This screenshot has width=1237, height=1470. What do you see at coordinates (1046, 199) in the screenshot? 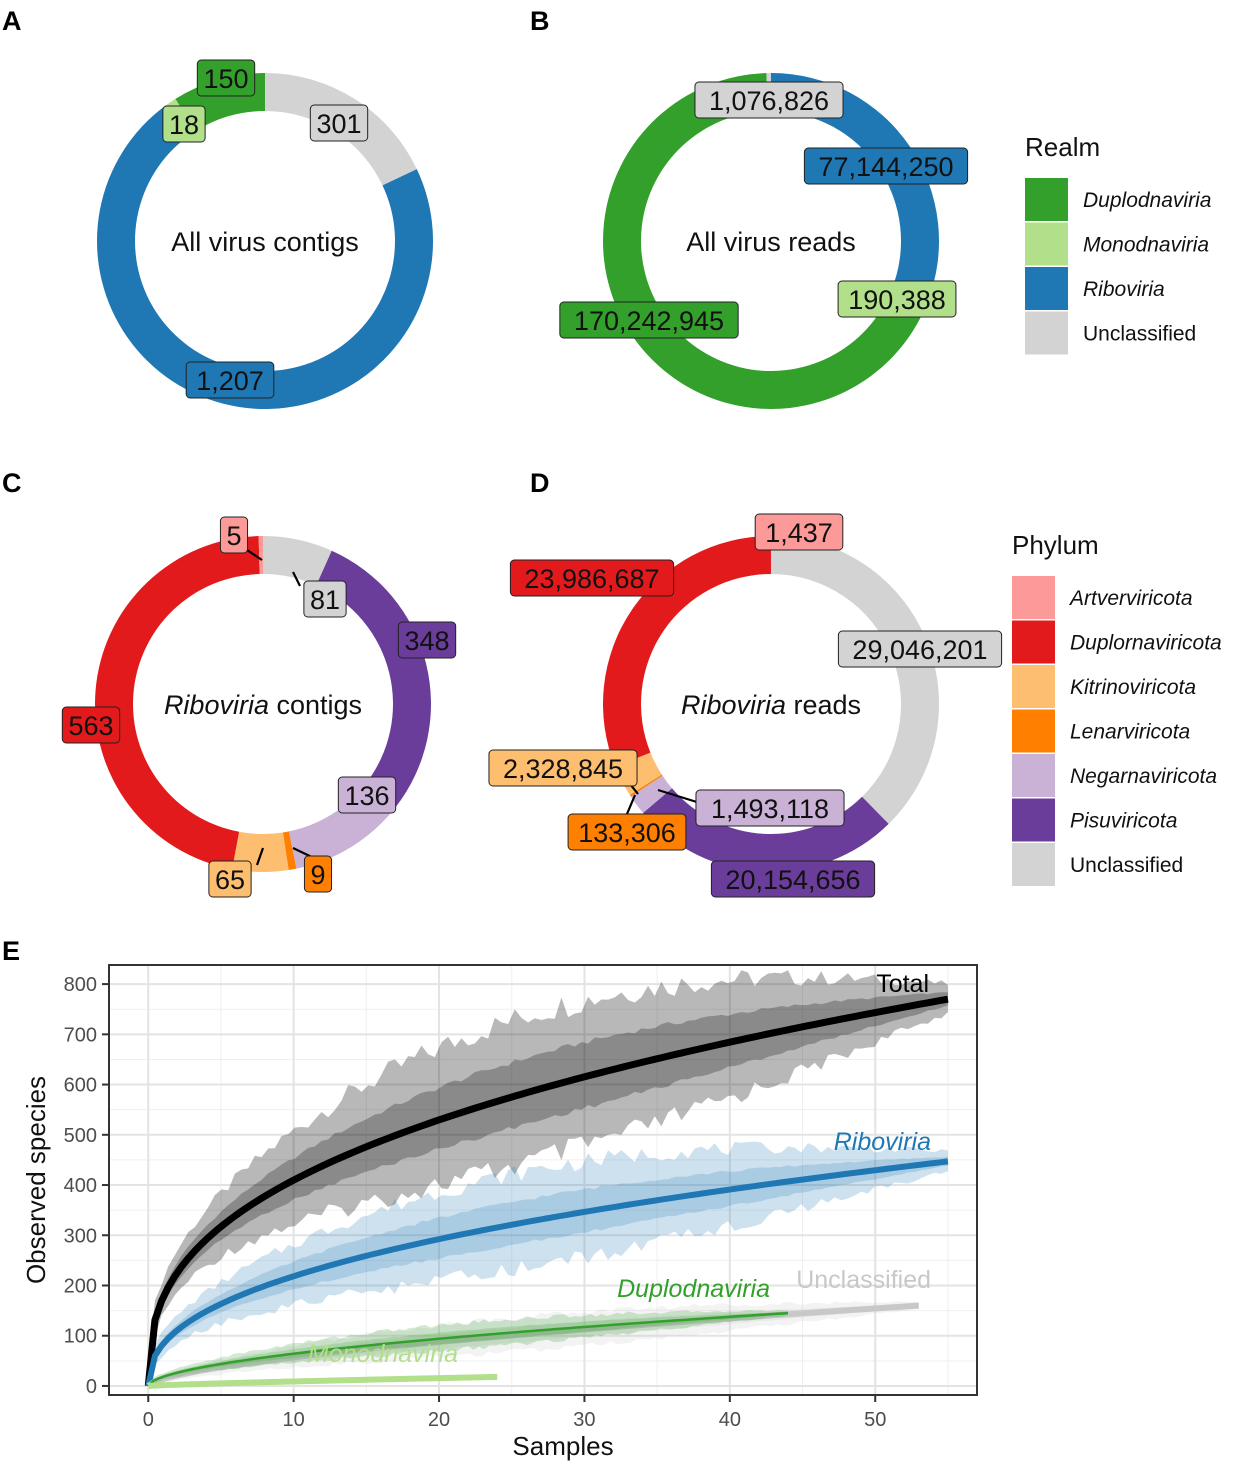
I see `legend-key-duplodnaviria` at bounding box center [1046, 199].